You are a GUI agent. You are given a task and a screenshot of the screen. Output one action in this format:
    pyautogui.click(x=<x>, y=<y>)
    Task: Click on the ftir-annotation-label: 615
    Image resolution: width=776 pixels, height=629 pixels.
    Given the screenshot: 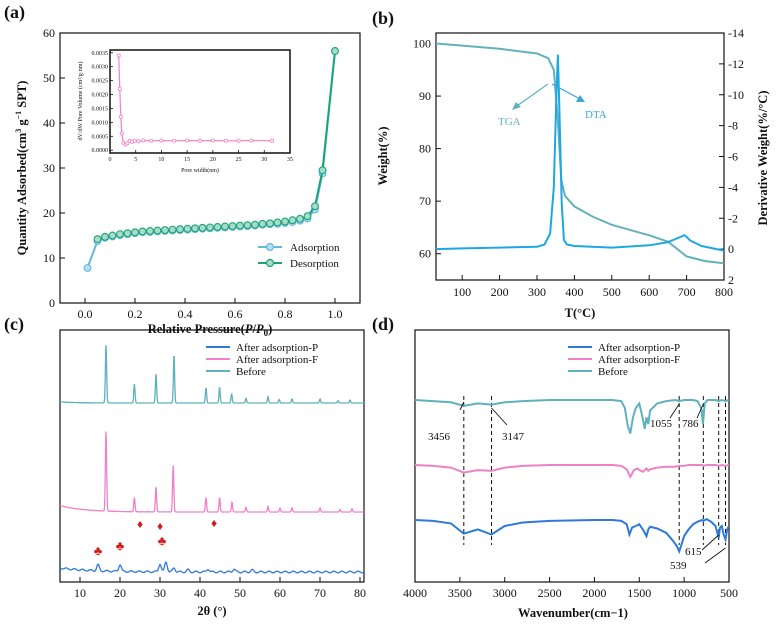 What is the action you would take?
    pyautogui.click(x=693, y=552)
    